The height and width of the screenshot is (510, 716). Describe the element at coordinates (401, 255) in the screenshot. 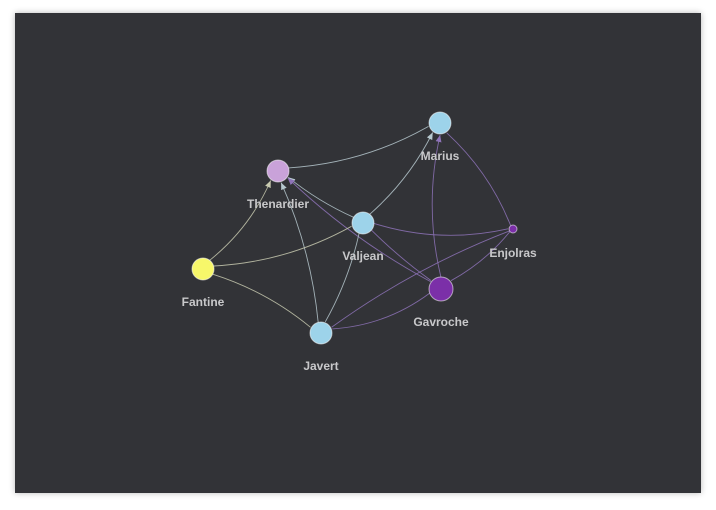

I see `edge-valjean-gavroche` at that location.